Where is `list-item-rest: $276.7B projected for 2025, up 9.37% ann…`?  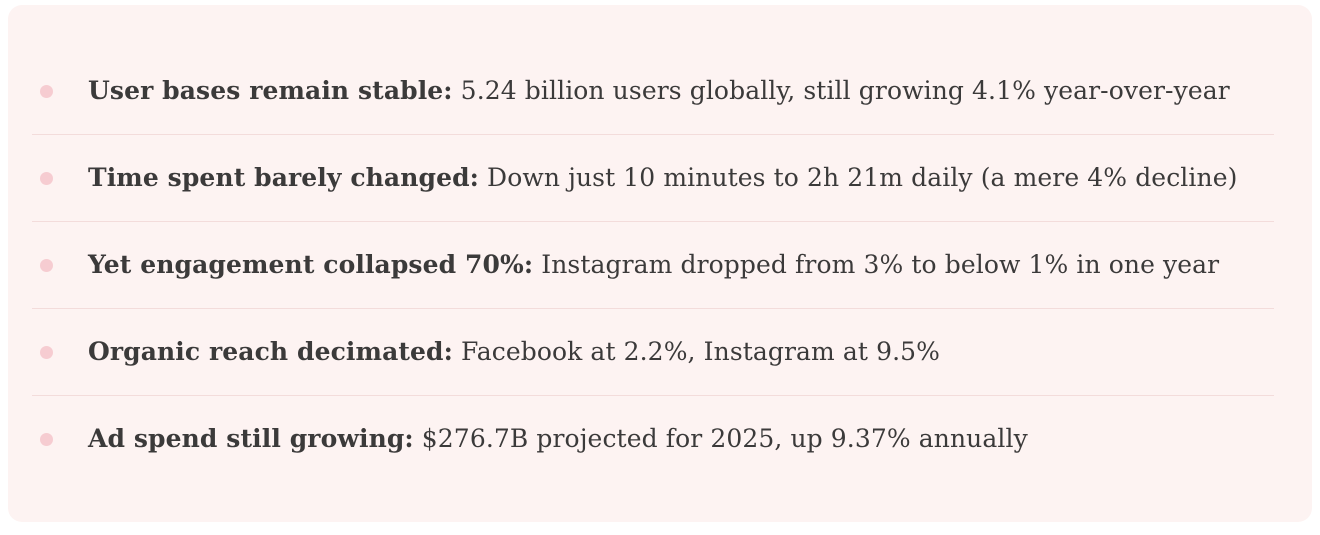
list-item-rest: $276.7B projected for 2025, up 9.37% ann… is located at coordinates (720, 439).